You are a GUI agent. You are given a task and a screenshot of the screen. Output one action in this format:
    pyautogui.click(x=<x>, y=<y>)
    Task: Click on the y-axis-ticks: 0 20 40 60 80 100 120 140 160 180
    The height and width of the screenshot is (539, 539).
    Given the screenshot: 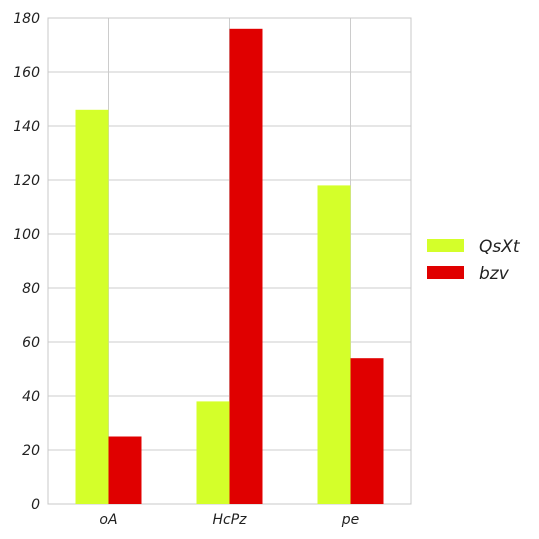 What is the action you would take?
    pyautogui.click(x=26, y=262)
    